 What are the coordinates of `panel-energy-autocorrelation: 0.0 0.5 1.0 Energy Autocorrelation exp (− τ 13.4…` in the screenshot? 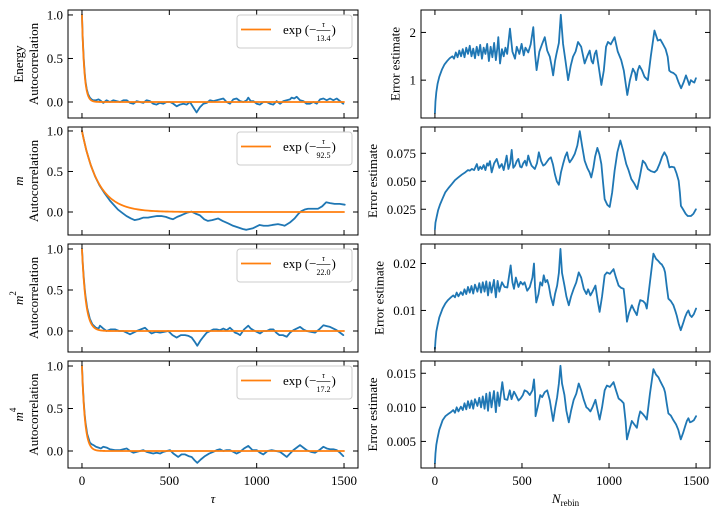 It's located at (185, 63).